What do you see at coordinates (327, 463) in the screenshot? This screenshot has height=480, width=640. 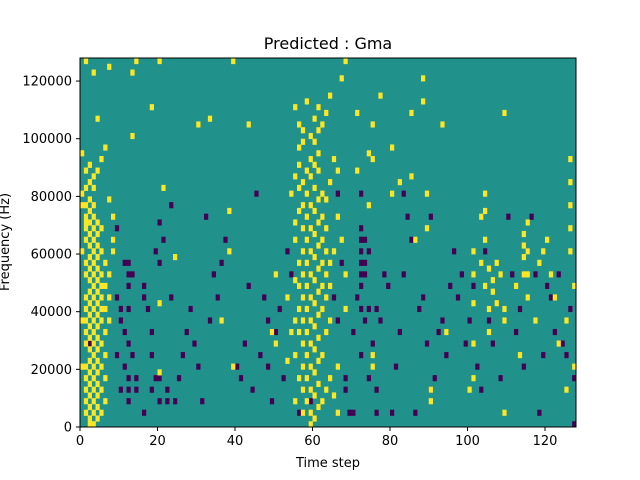 I see `x-axis-title: Time step` at bounding box center [327, 463].